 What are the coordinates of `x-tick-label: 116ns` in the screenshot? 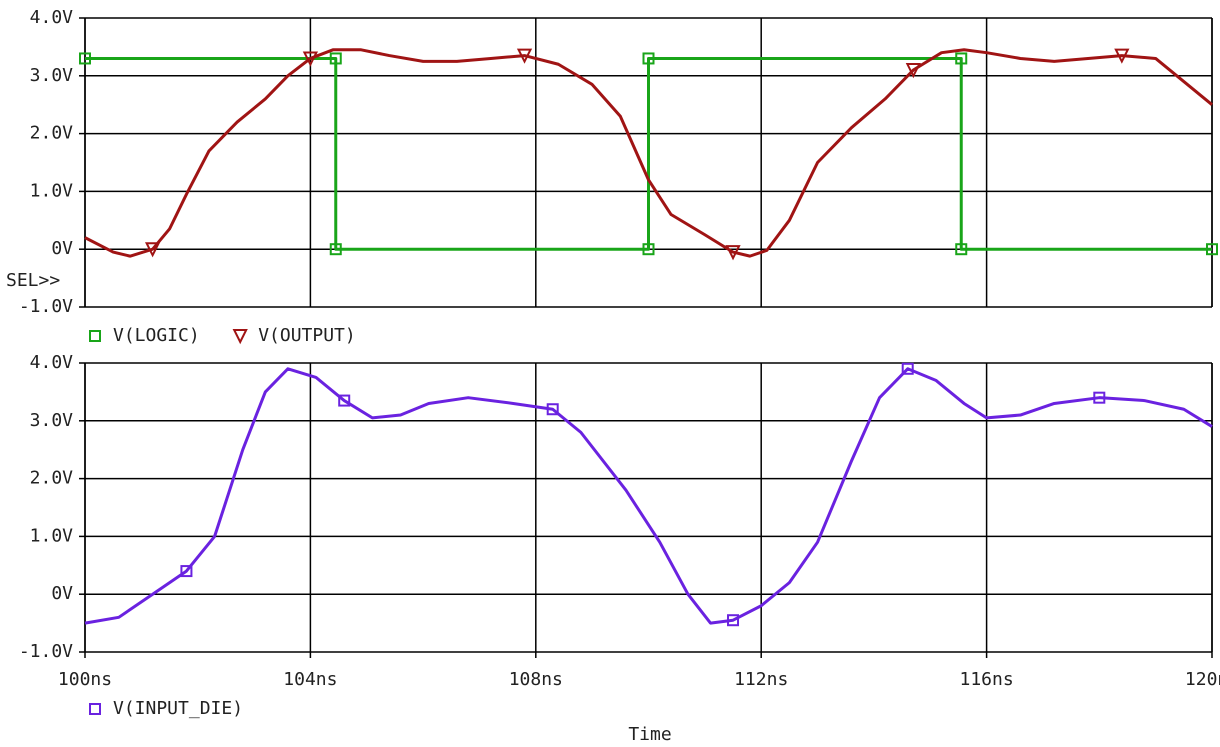 It's located at (987, 679).